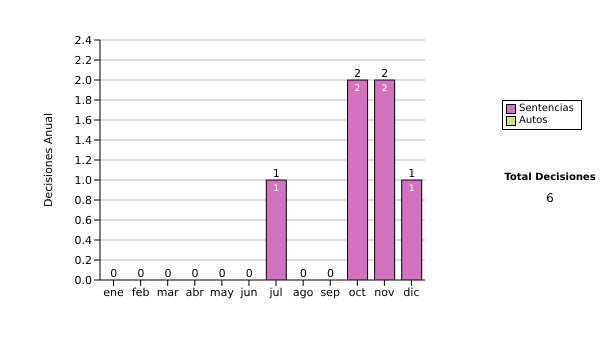 This screenshot has width=600, height=340. What do you see at coordinates (303, 292) in the screenshot?
I see `x-tick-label: ago` at bounding box center [303, 292].